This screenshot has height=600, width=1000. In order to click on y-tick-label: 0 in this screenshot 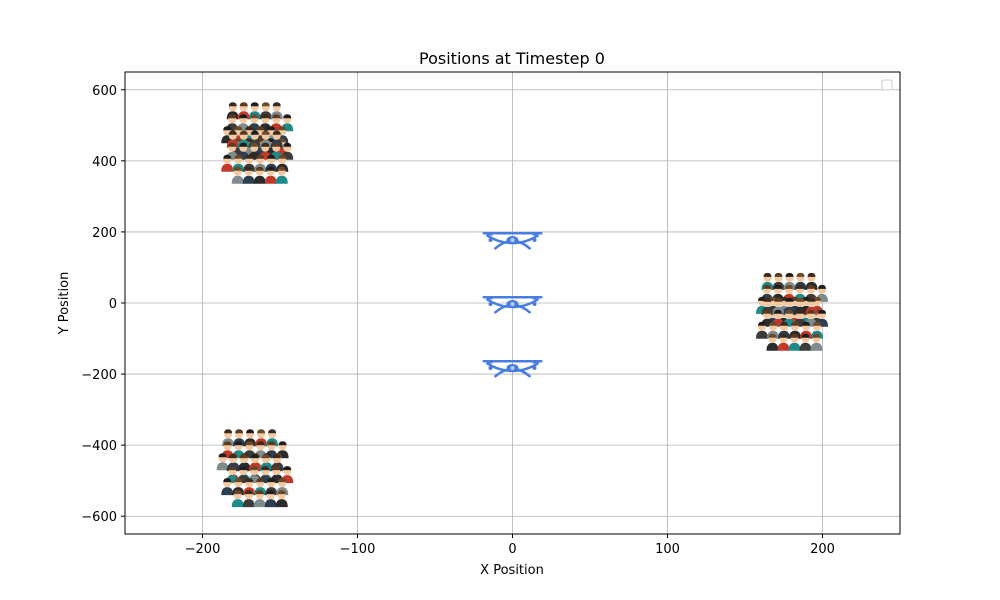, I will do `click(113, 304)`.